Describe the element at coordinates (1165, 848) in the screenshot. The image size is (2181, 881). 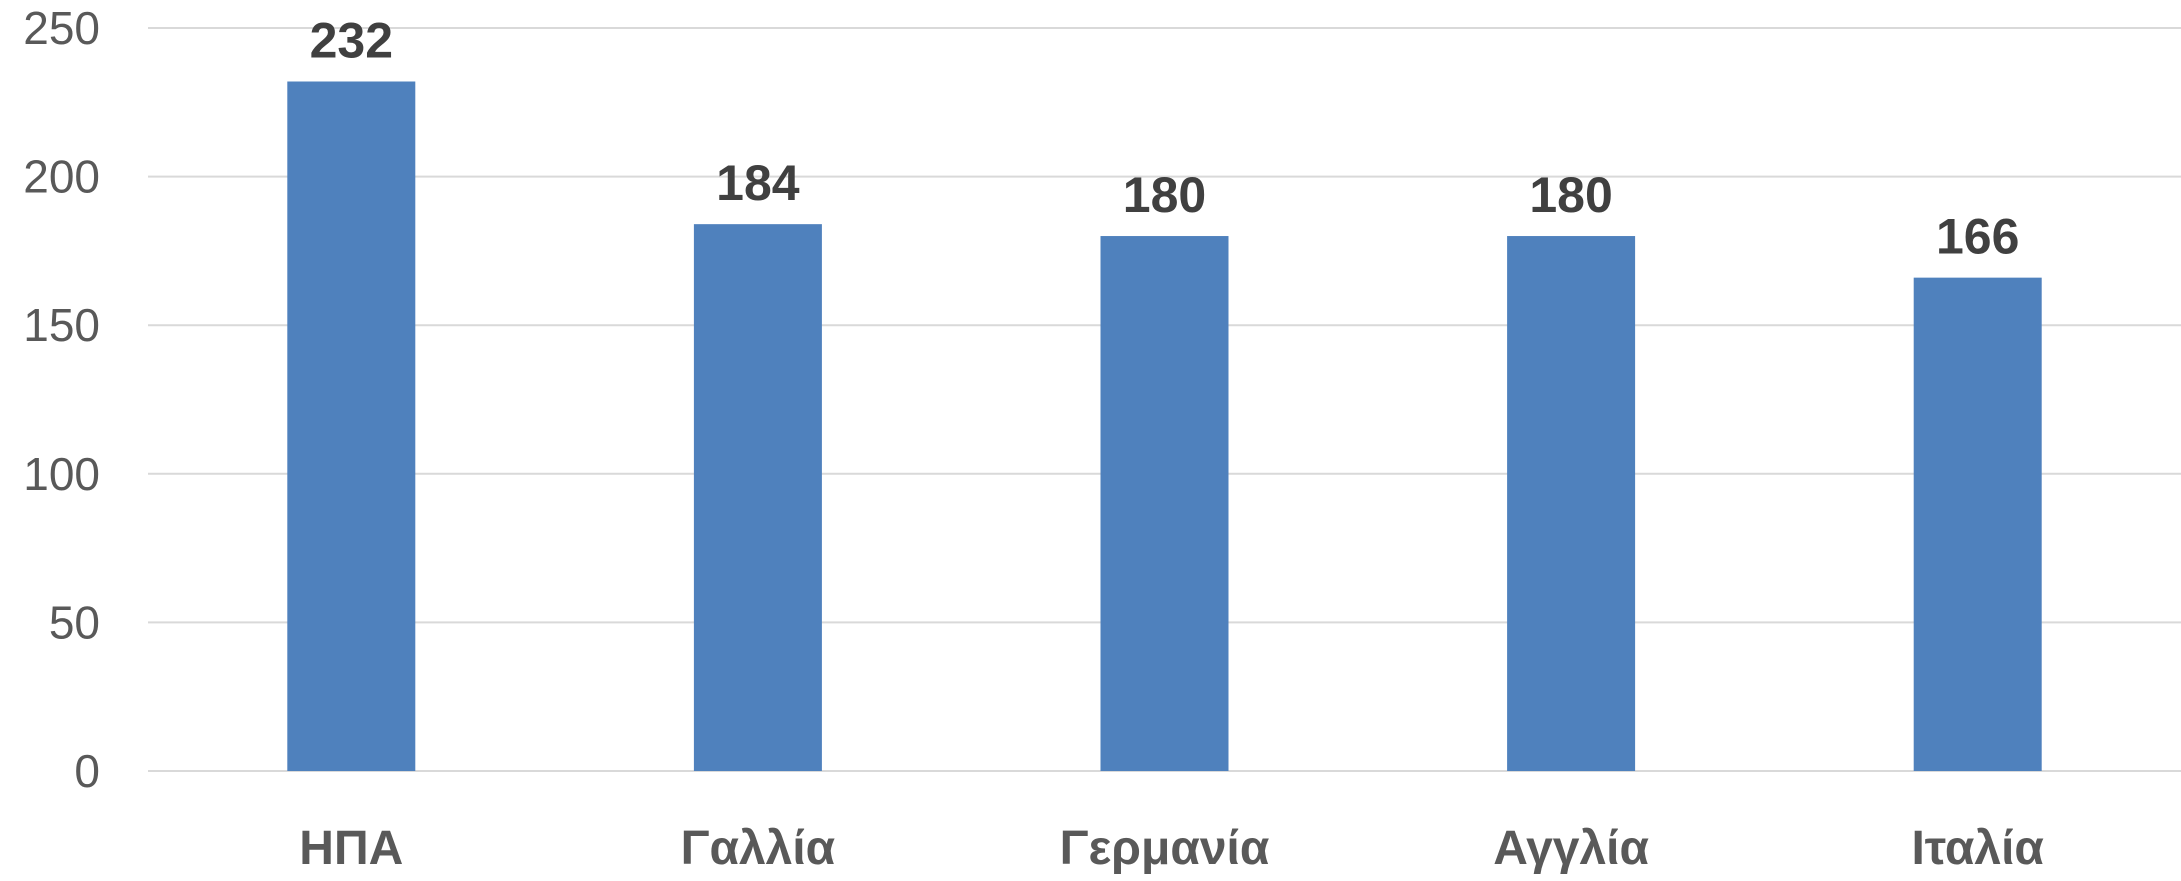
I see `category-label: Γερμανία` at that location.